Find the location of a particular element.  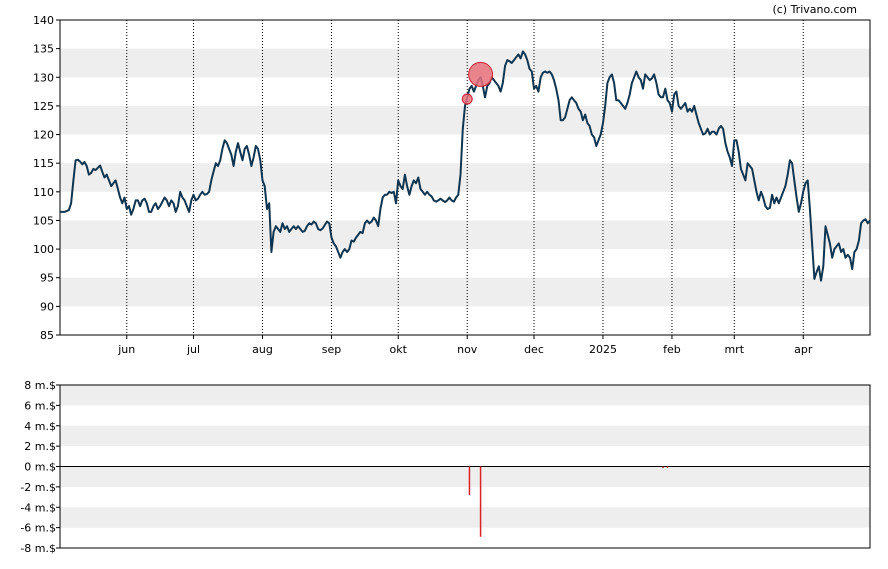

y-tick-label: 110 is located at coordinates (43, 192).